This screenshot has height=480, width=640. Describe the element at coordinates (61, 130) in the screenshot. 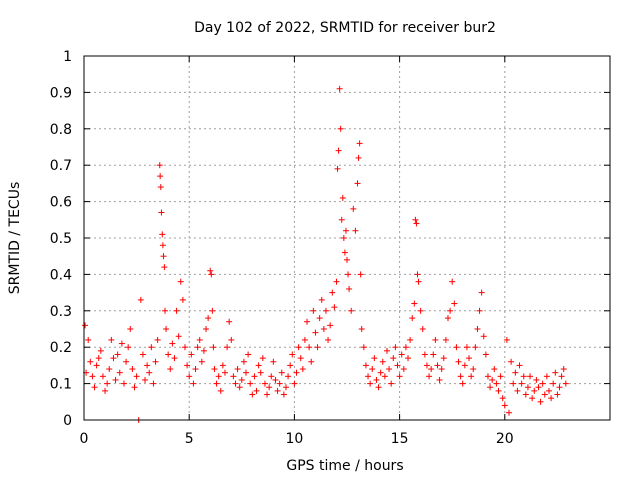

I see `y-tick-label: 0.8` at that location.